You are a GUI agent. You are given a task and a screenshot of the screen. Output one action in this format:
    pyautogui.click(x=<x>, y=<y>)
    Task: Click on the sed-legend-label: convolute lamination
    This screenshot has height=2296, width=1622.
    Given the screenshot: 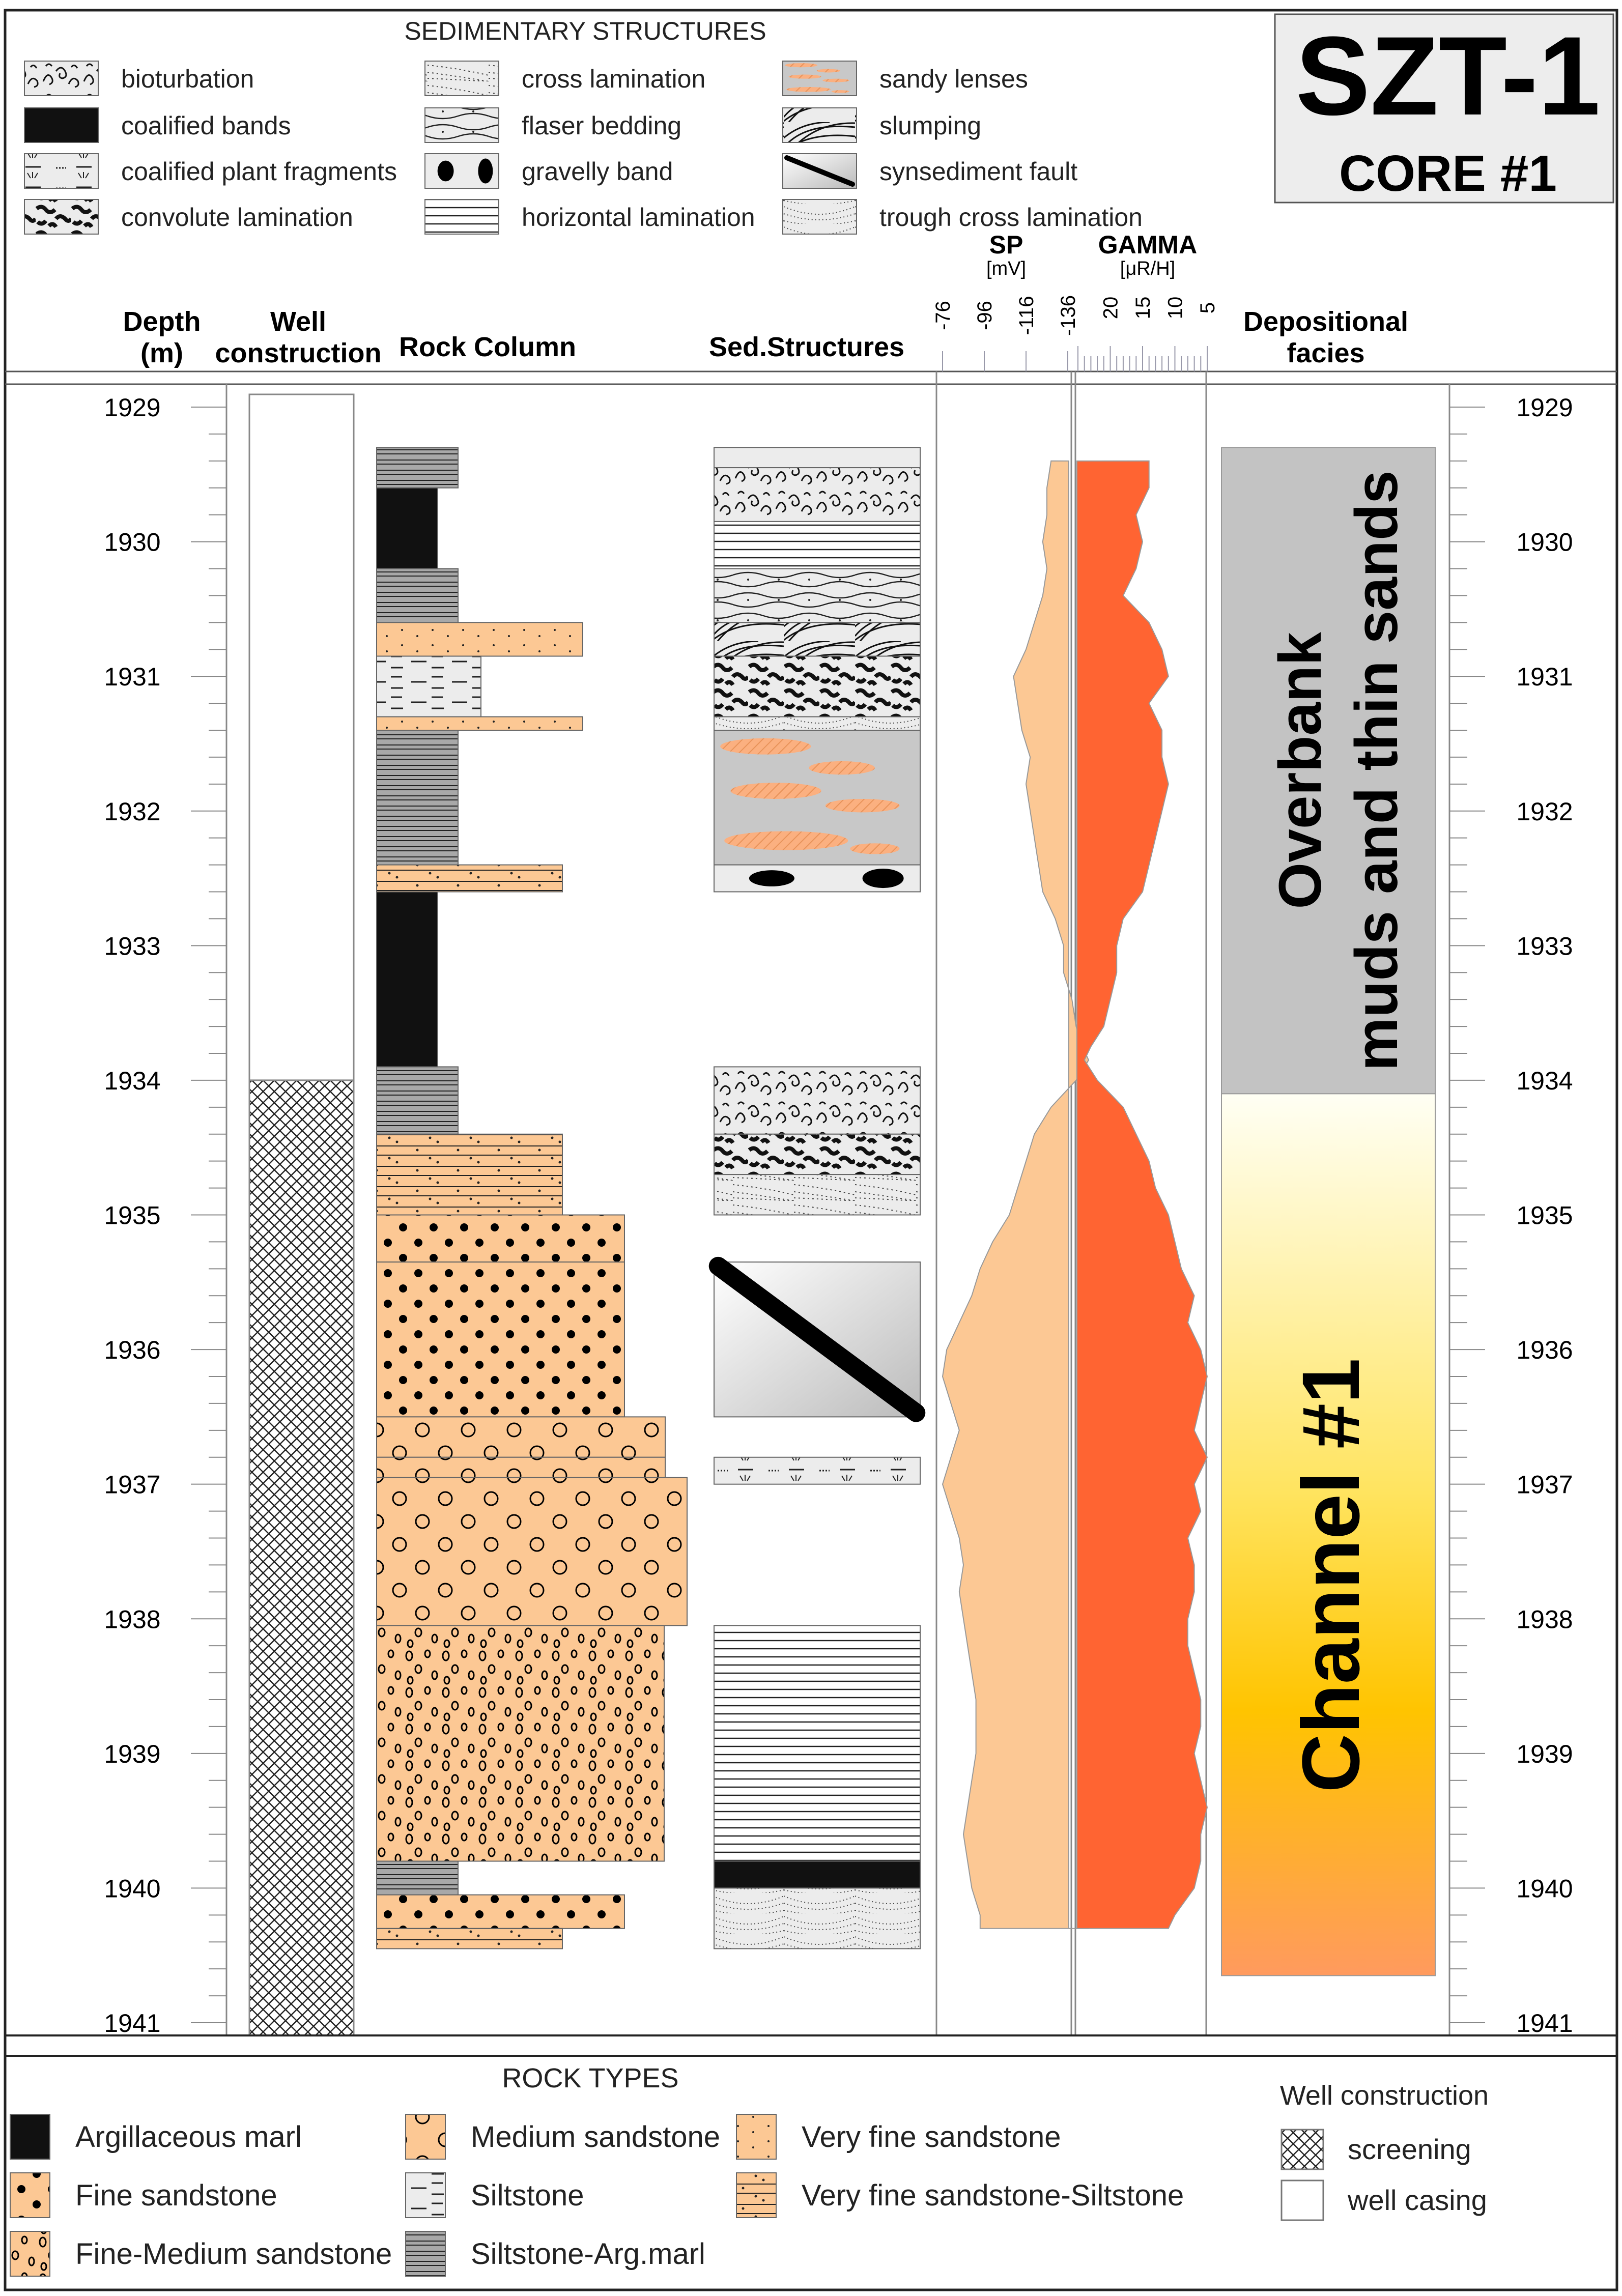 What is the action you would take?
    pyautogui.click(x=237, y=217)
    